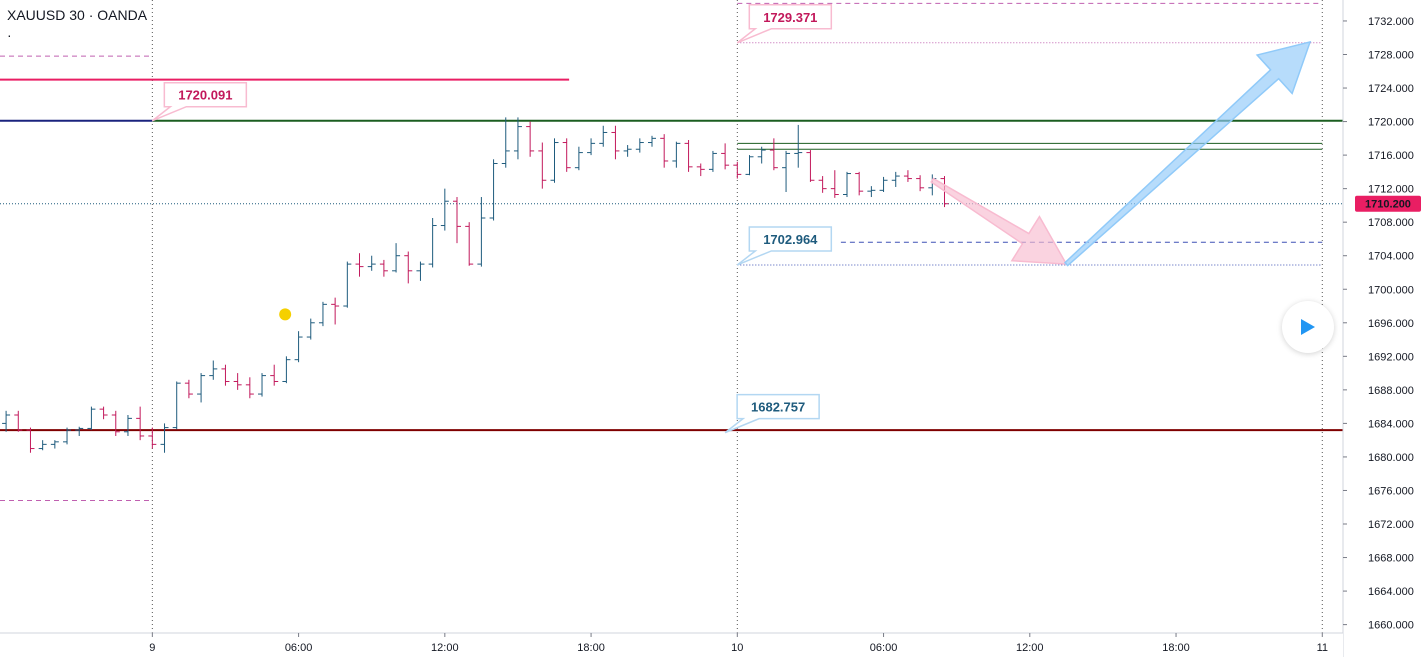 The width and height of the screenshot is (1423, 657). What do you see at coordinates (36, 15) in the screenshot?
I see `symbol-name: XAUUSD` at bounding box center [36, 15].